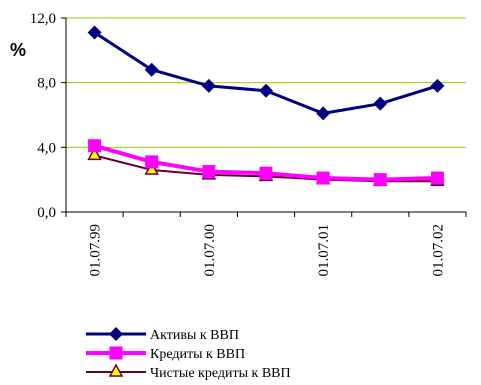  I want to click on legend-label: Активы к ВВП, so click(194, 335).